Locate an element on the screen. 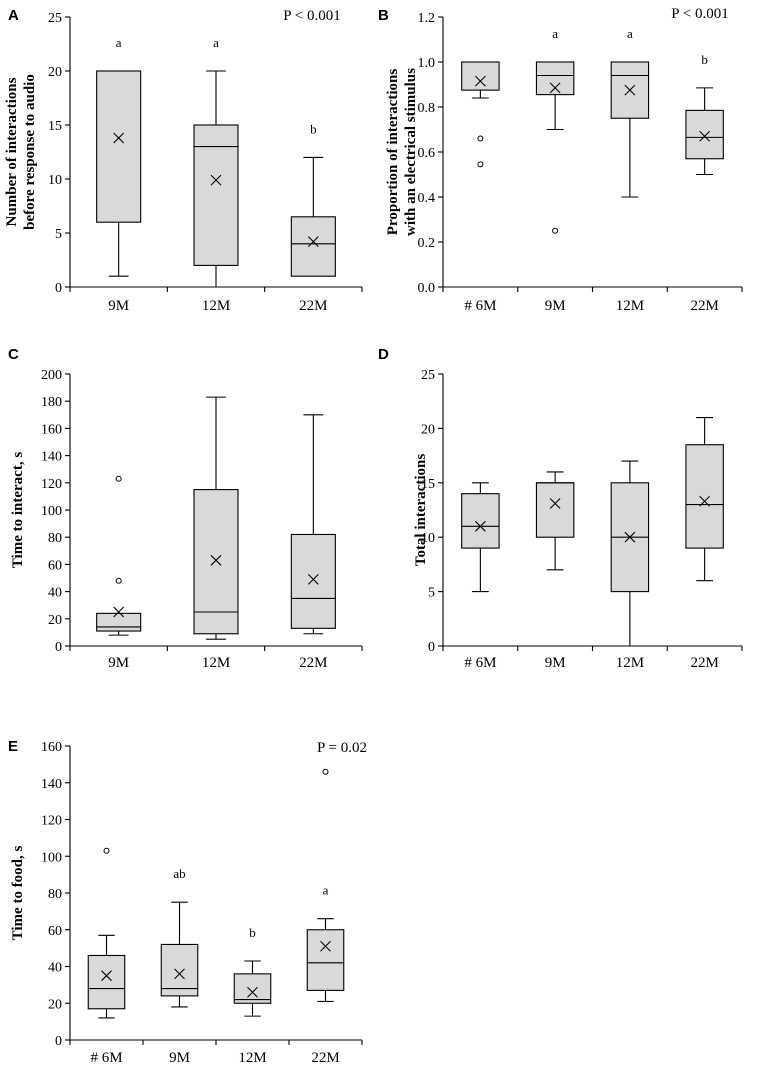  y-axis-title-line1: Number of interactions is located at coordinates (12, 151).